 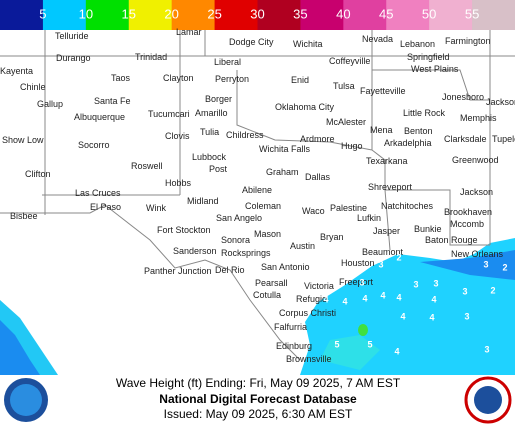 I want to click on city-label: Amarillo, so click(x=211, y=113).